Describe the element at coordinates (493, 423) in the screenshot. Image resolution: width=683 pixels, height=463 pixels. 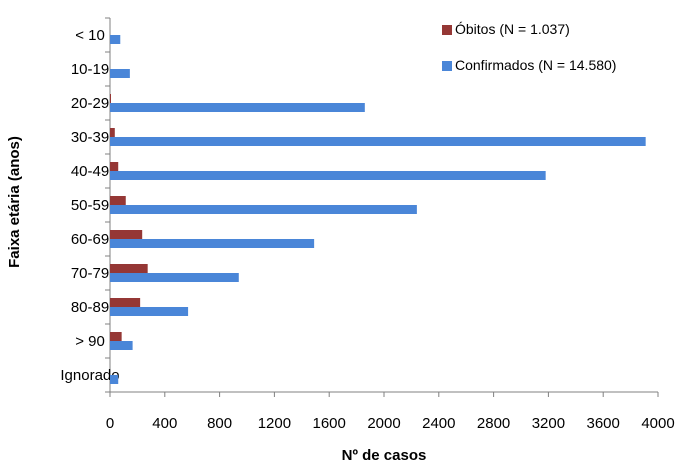
I see `x-tick-label: 2800` at that location.